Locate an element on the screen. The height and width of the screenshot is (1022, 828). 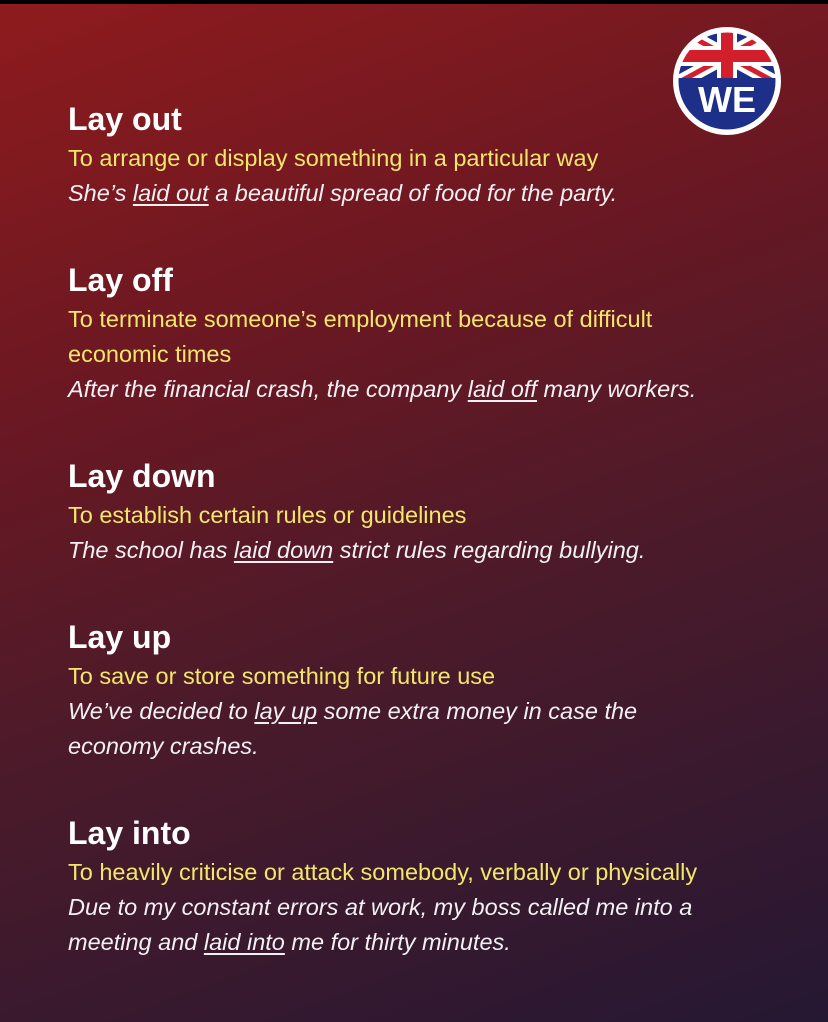
example-text: many workers. is located at coordinates (616, 389).